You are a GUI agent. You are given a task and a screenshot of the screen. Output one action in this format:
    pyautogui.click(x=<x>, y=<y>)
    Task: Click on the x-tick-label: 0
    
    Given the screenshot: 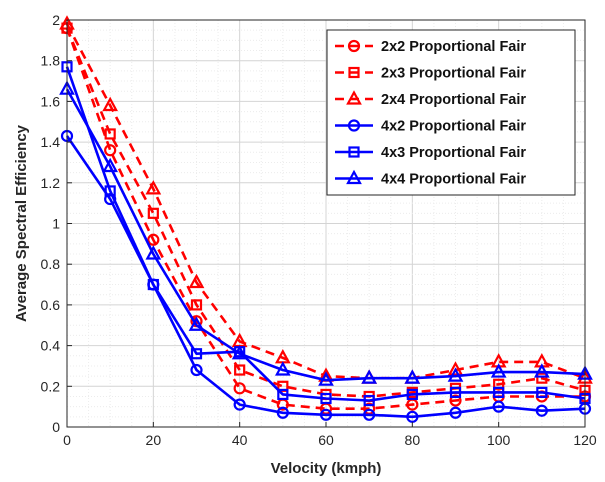 What is the action you would take?
    pyautogui.click(x=67, y=440)
    